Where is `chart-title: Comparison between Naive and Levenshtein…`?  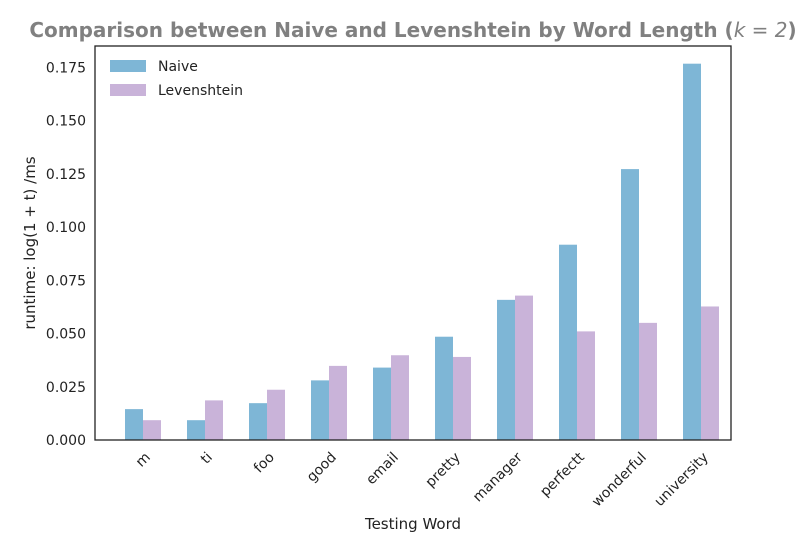 chart-title: Comparison between Naive and Levenshtein… is located at coordinates (412, 30).